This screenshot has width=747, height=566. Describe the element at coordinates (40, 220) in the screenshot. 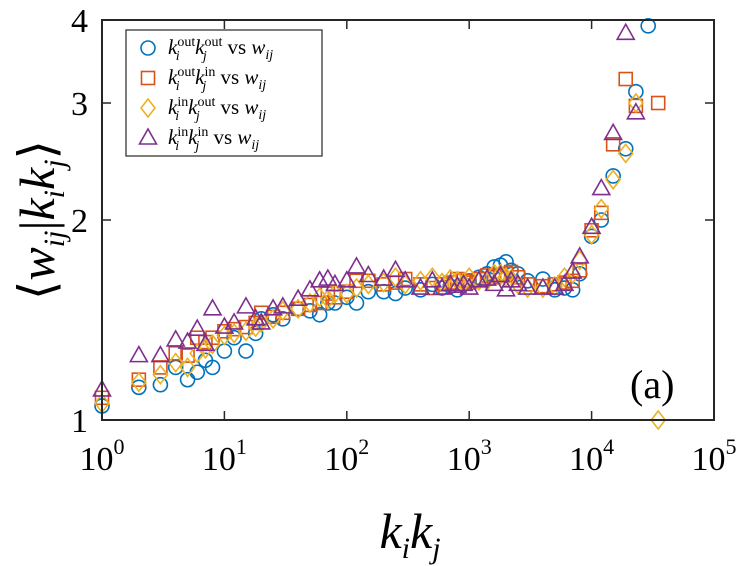

I see `y-axis-label: ⟨wij|kikj⟩` at that location.